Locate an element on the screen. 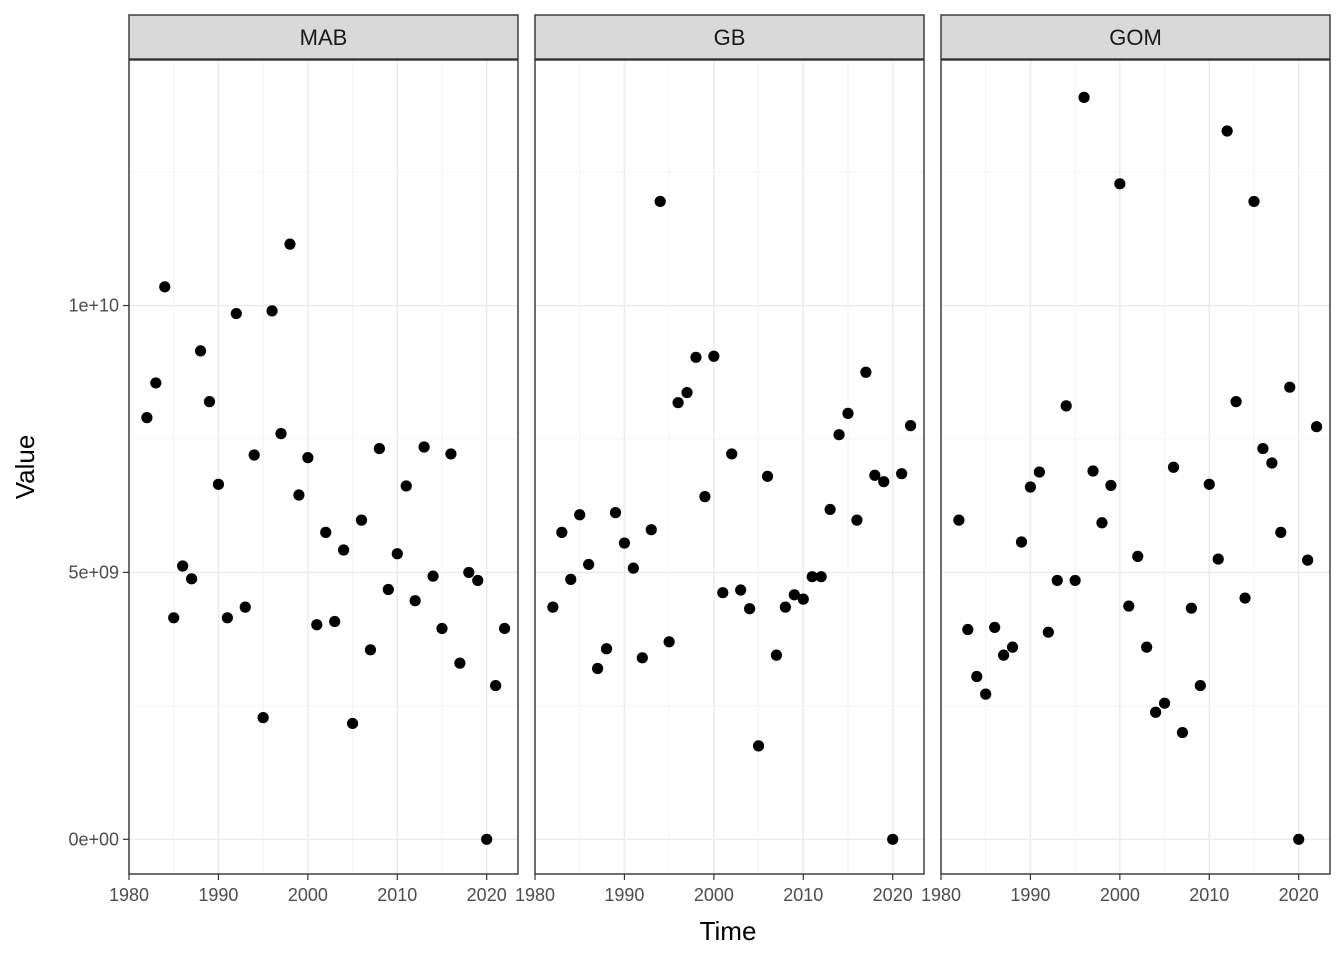 This screenshot has width=1344, height=960. strip-label: MAB is located at coordinates (324, 37).